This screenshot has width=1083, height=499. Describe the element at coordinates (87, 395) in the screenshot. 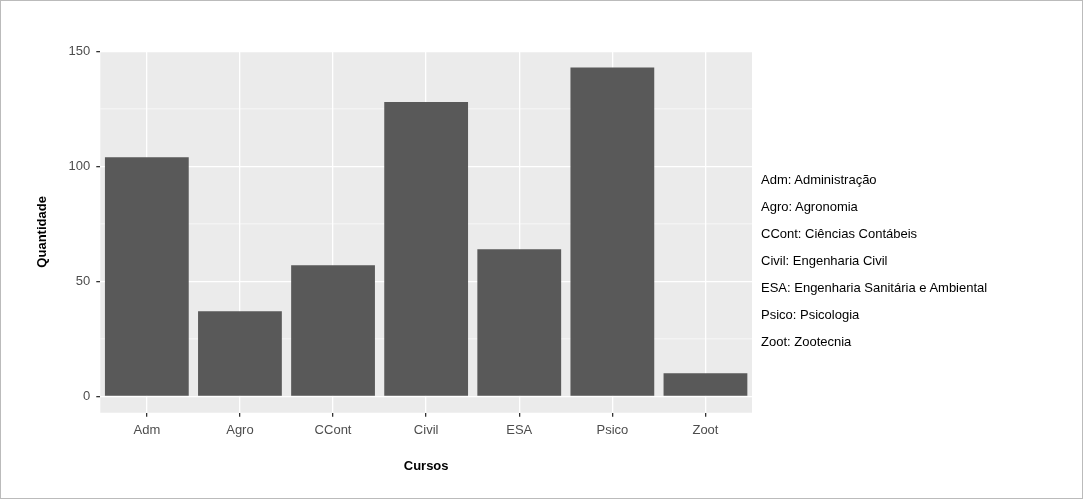

I see `y-tick-label: 0` at that location.